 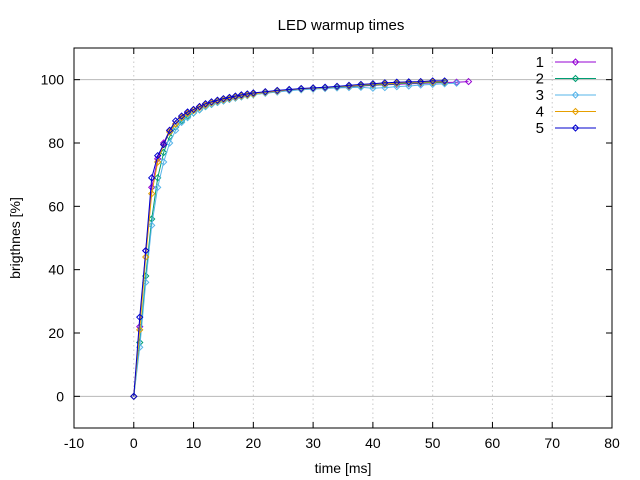 What do you see at coordinates (313, 443) in the screenshot?
I see `x-tick-label: 30` at bounding box center [313, 443].